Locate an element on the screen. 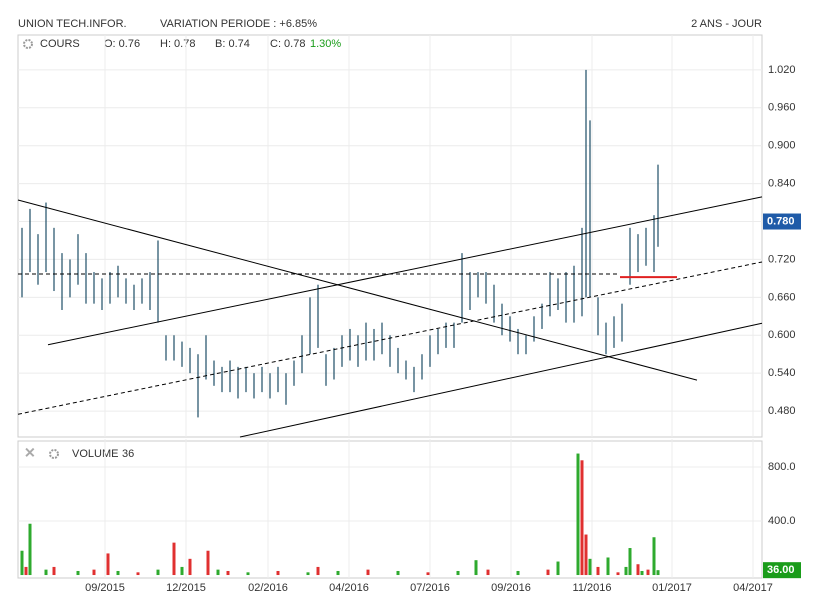 Image resolution: width=815 pixels, height=601 pixels. y-tick-label: 400.0 is located at coordinates (782, 521).